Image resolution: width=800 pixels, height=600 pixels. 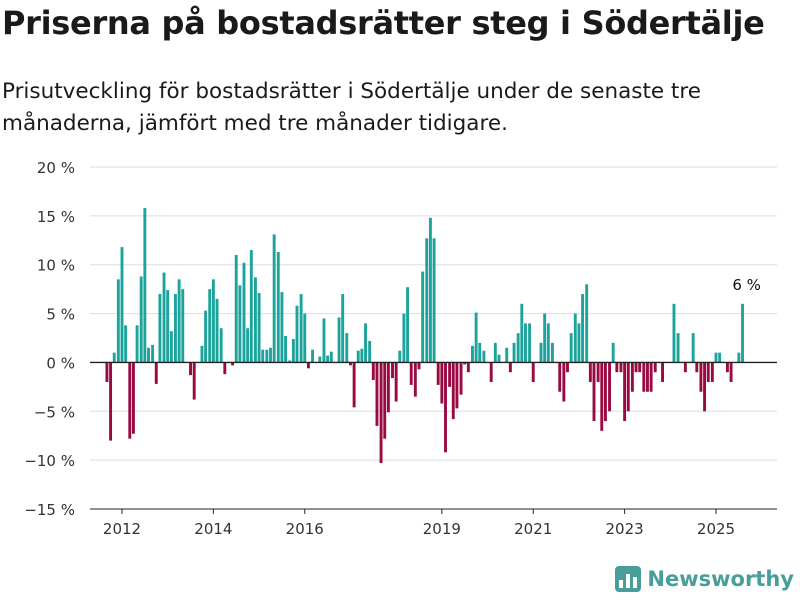 I want to click on x-tick-label: 2025, so click(x=716, y=529).